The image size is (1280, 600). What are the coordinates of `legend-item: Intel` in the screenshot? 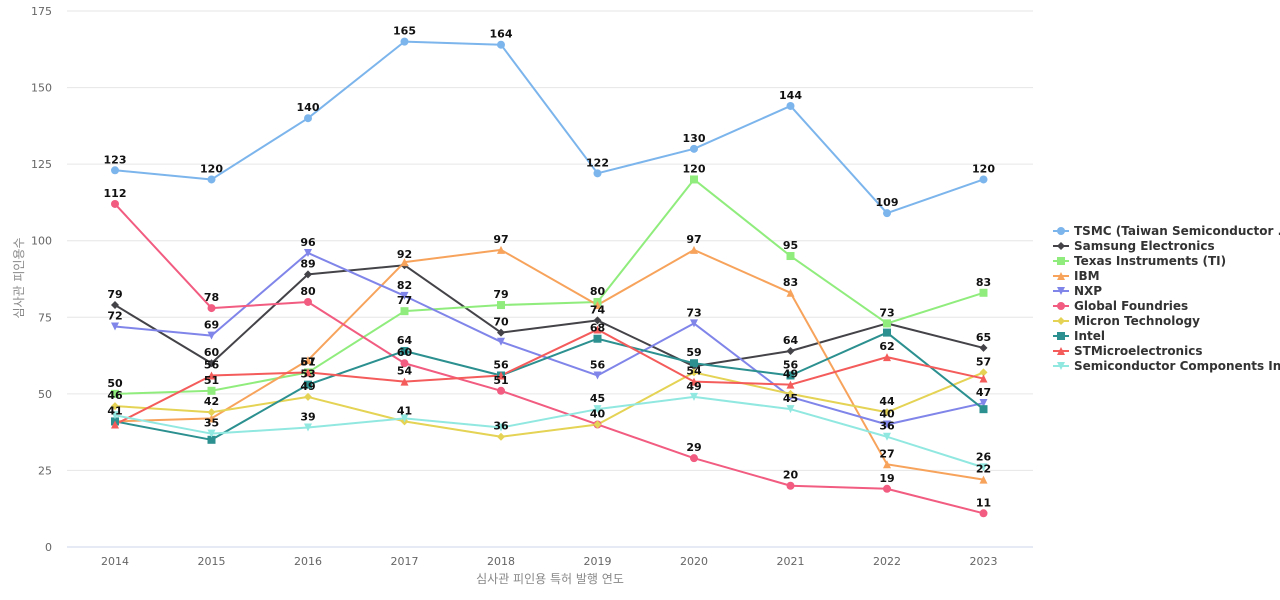 It's located at (1079, 336).